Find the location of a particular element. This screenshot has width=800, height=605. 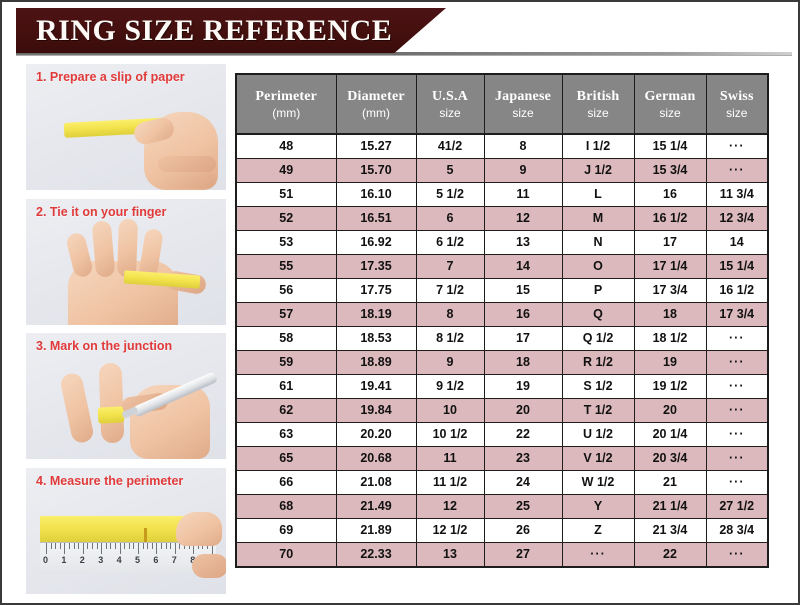

table-cell: 18.53 is located at coordinates (376, 338).